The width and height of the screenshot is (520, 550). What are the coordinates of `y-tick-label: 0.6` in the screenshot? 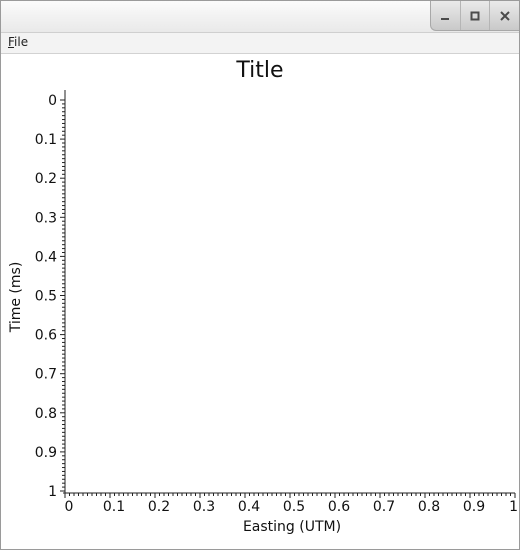 It's located at (46, 336).